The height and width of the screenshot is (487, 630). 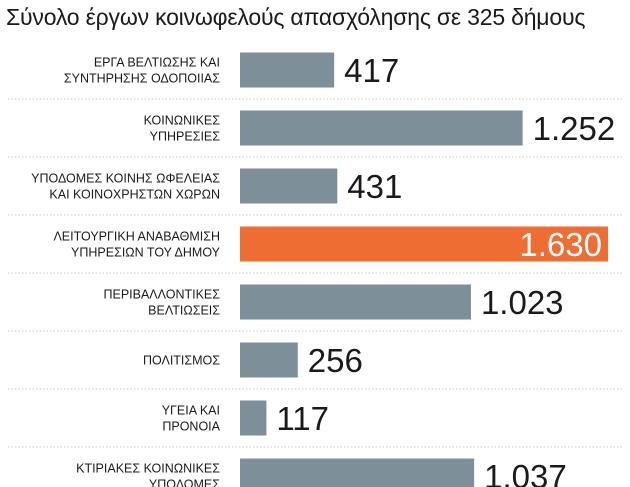 I want to click on category-label: ΚΤΙΡΙΑΚΕΣ ΚΟΙΝΩΝΙΚΕΣ ΥΠΟΔΟΜΕΣ, so click(x=148, y=474).